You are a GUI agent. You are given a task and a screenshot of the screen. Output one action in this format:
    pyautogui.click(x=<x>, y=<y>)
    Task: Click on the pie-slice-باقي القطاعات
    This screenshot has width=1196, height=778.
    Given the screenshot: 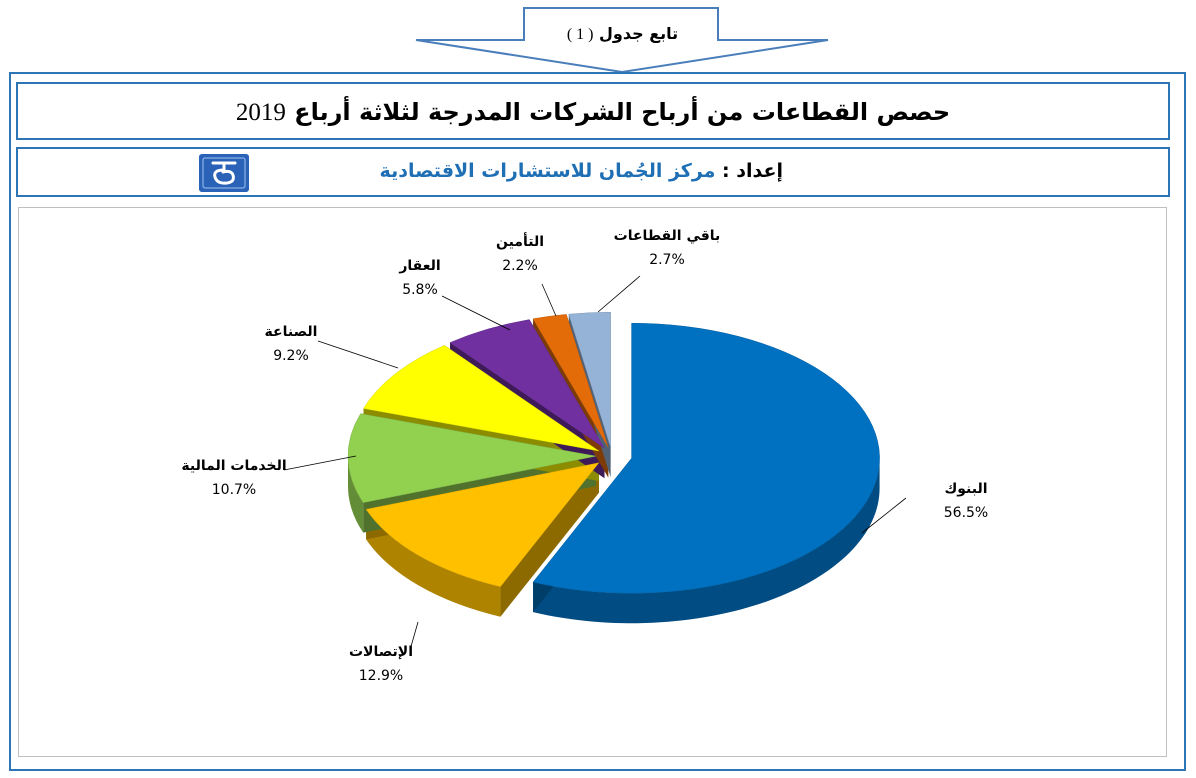 What is the action you would take?
    pyautogui.click(x=589, y=379)
    